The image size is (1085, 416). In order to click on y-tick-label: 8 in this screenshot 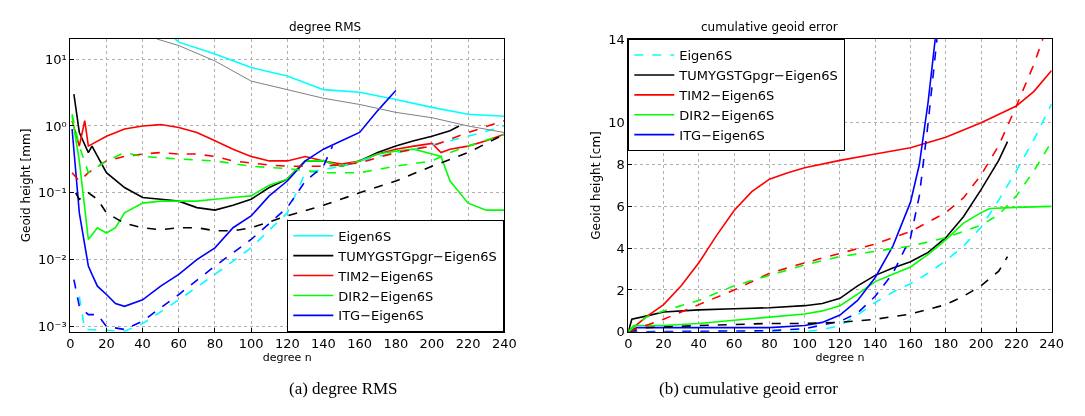, I will do `click(620, 165)`.